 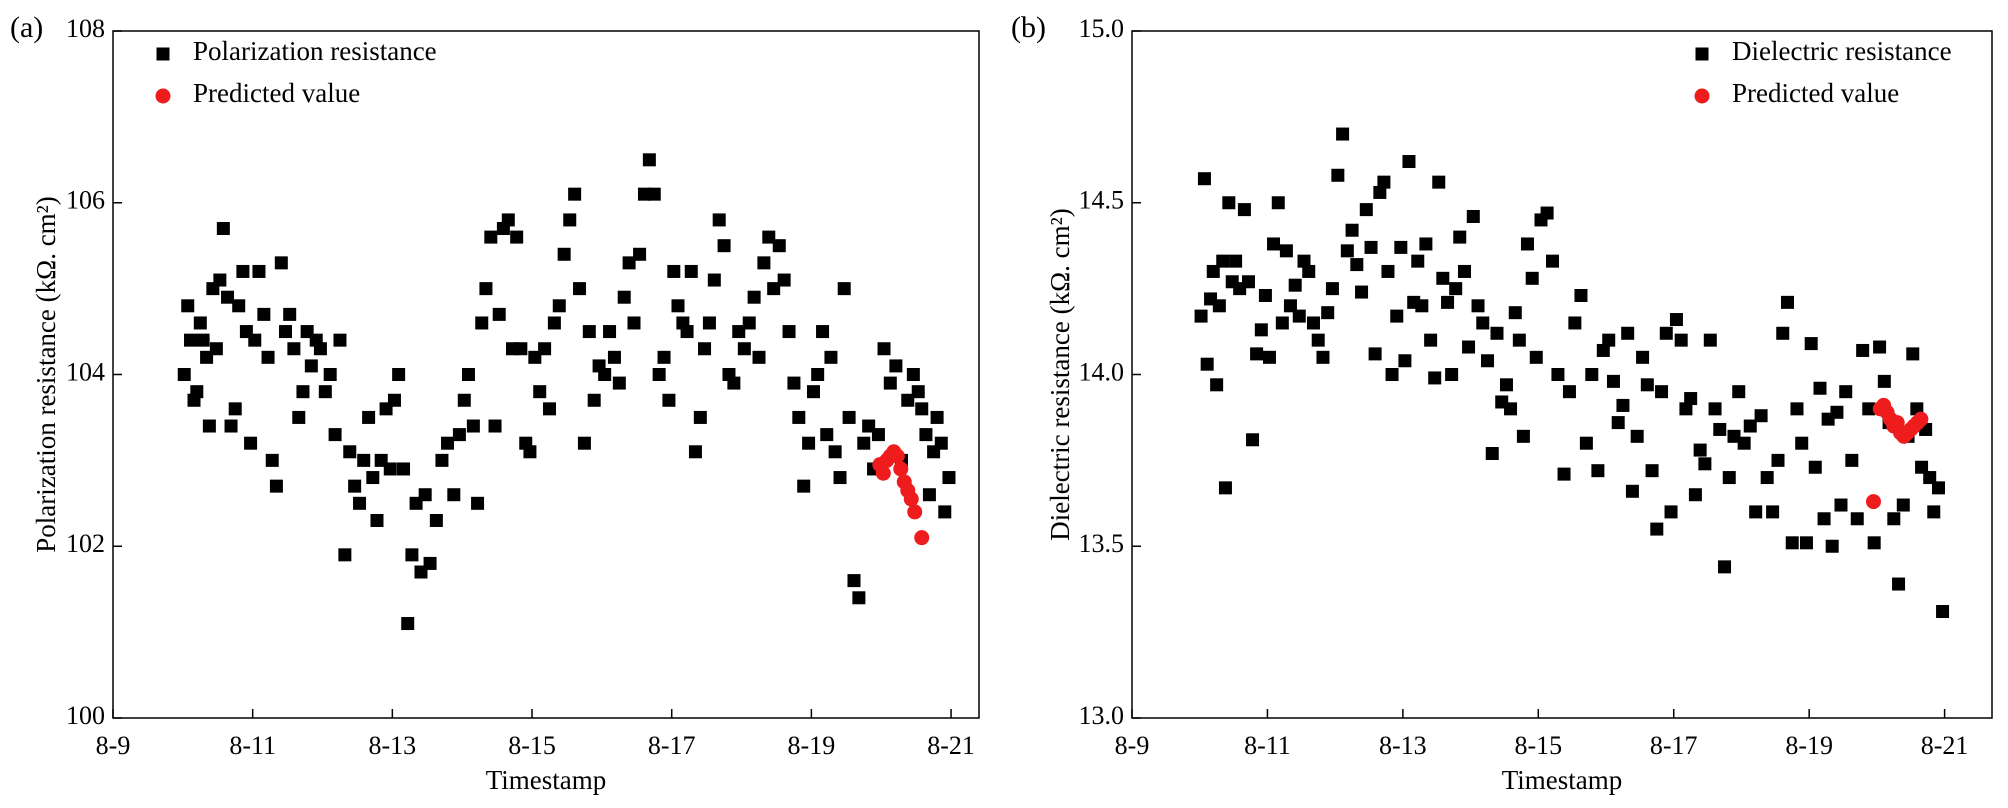 I want to click on x-tick-label: 8-13, so click(x=393, y=745).